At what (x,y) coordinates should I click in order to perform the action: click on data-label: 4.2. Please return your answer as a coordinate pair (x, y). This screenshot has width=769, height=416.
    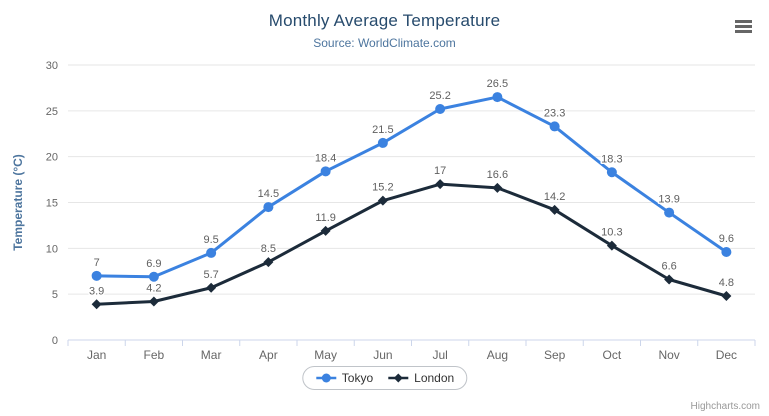
    Looking at the image, I should click on (153, 289).